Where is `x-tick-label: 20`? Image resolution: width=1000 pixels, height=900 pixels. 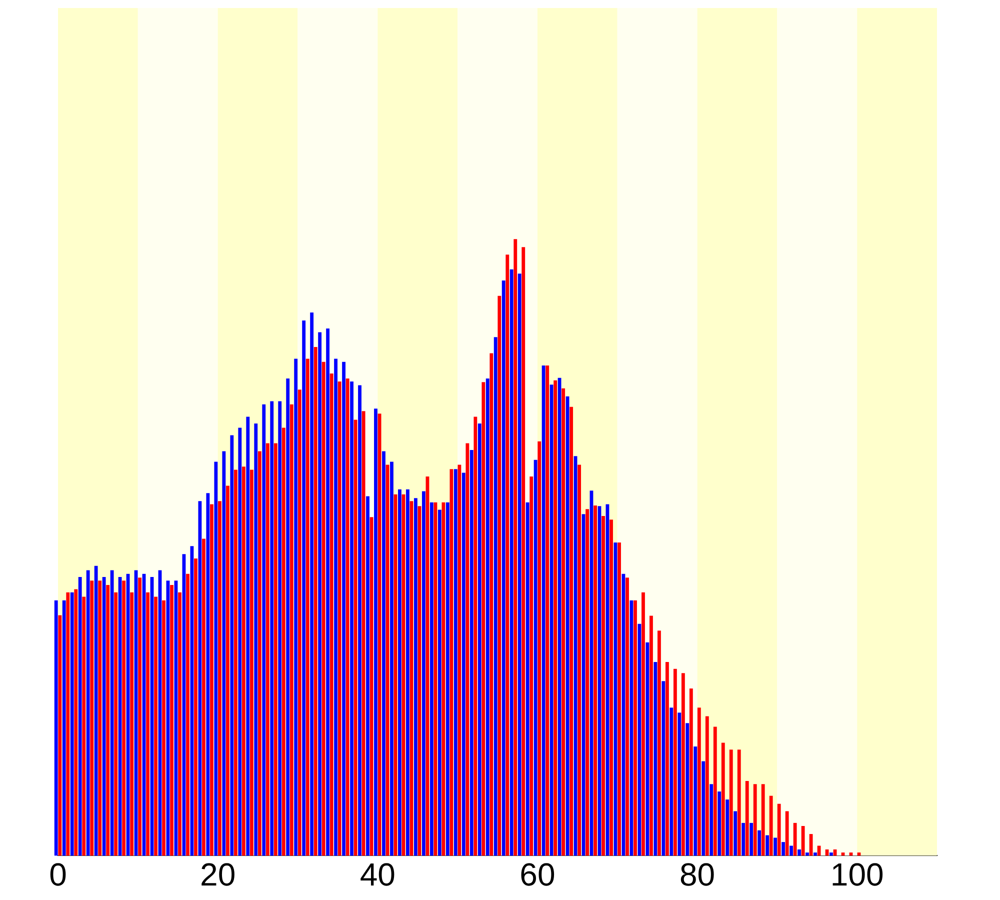 x-tick-label: 20 is located at coordinates (218, 874).